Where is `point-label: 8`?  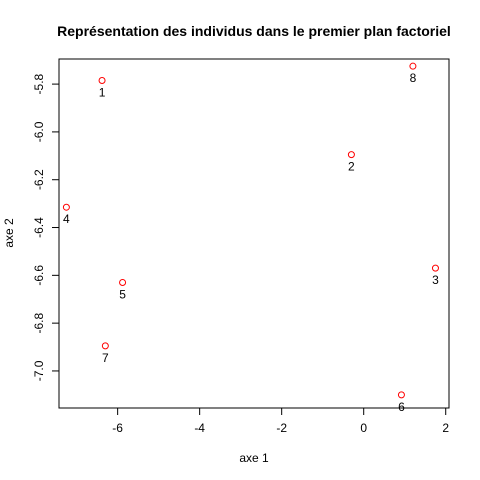
point-label: 8 is located at coordinates (413, 78).